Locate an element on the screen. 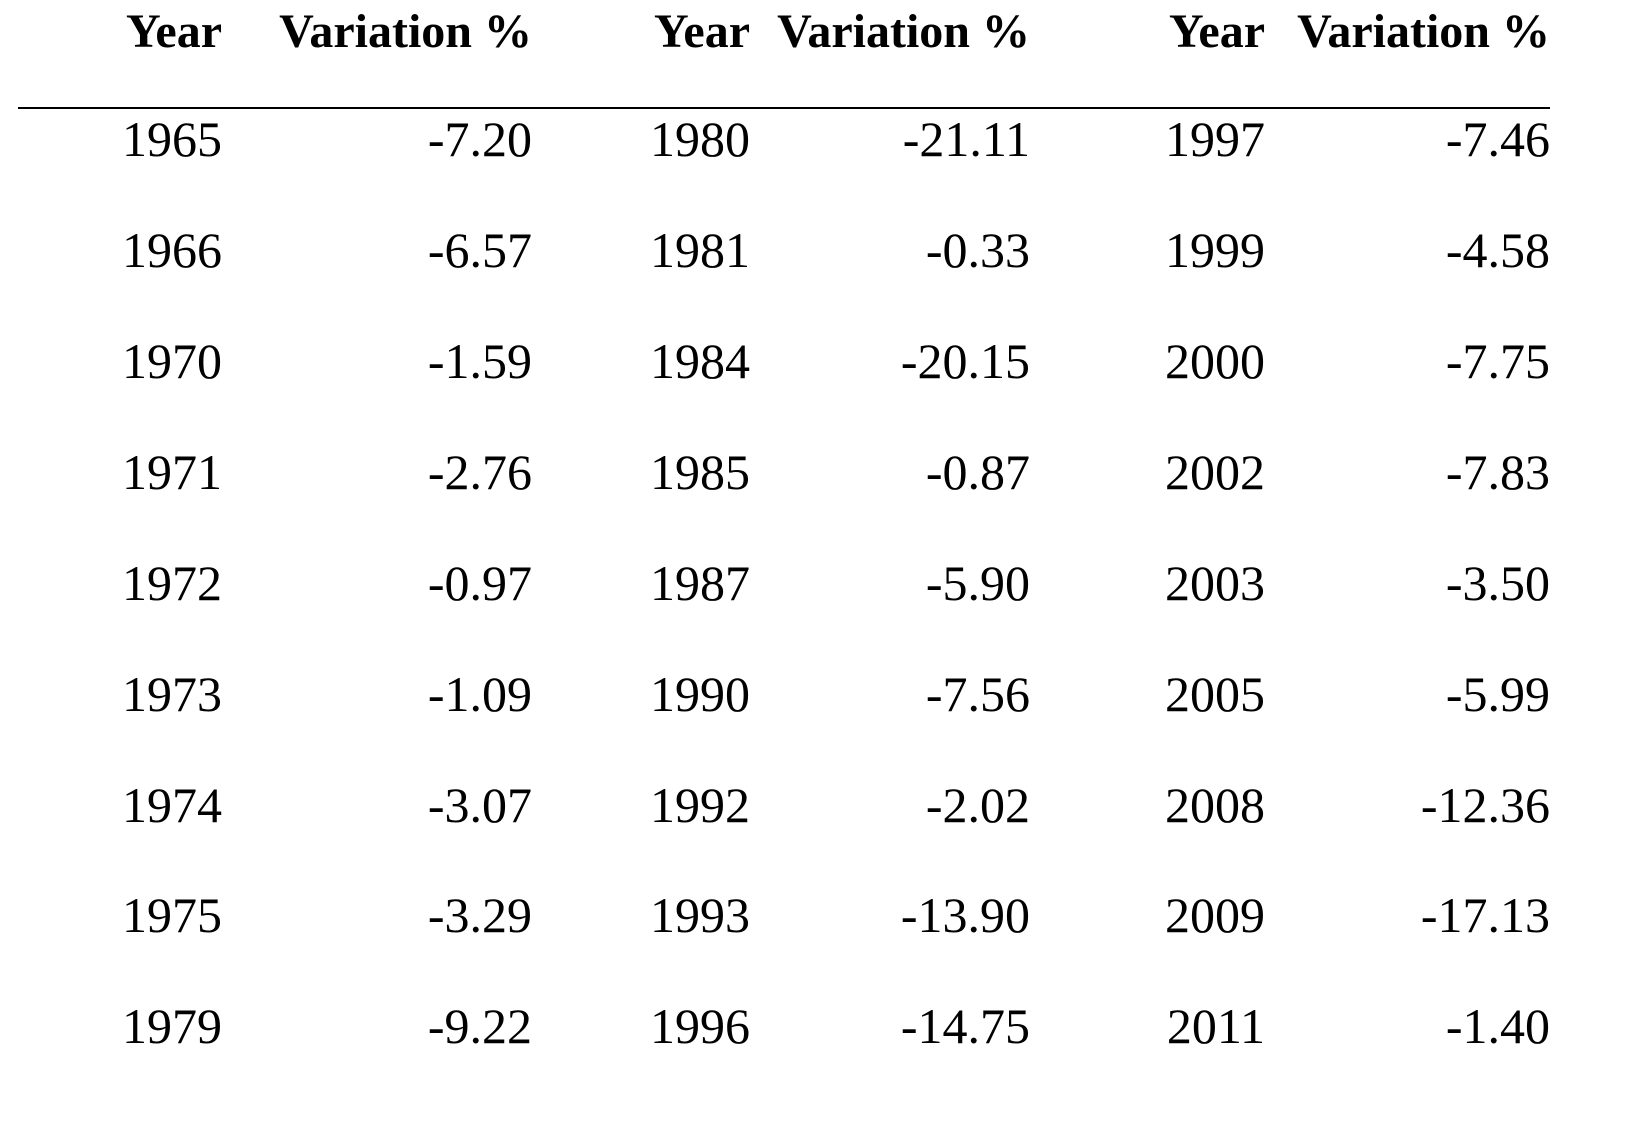  variation-cell: -12.36 is located at coordinates (1485, 805).